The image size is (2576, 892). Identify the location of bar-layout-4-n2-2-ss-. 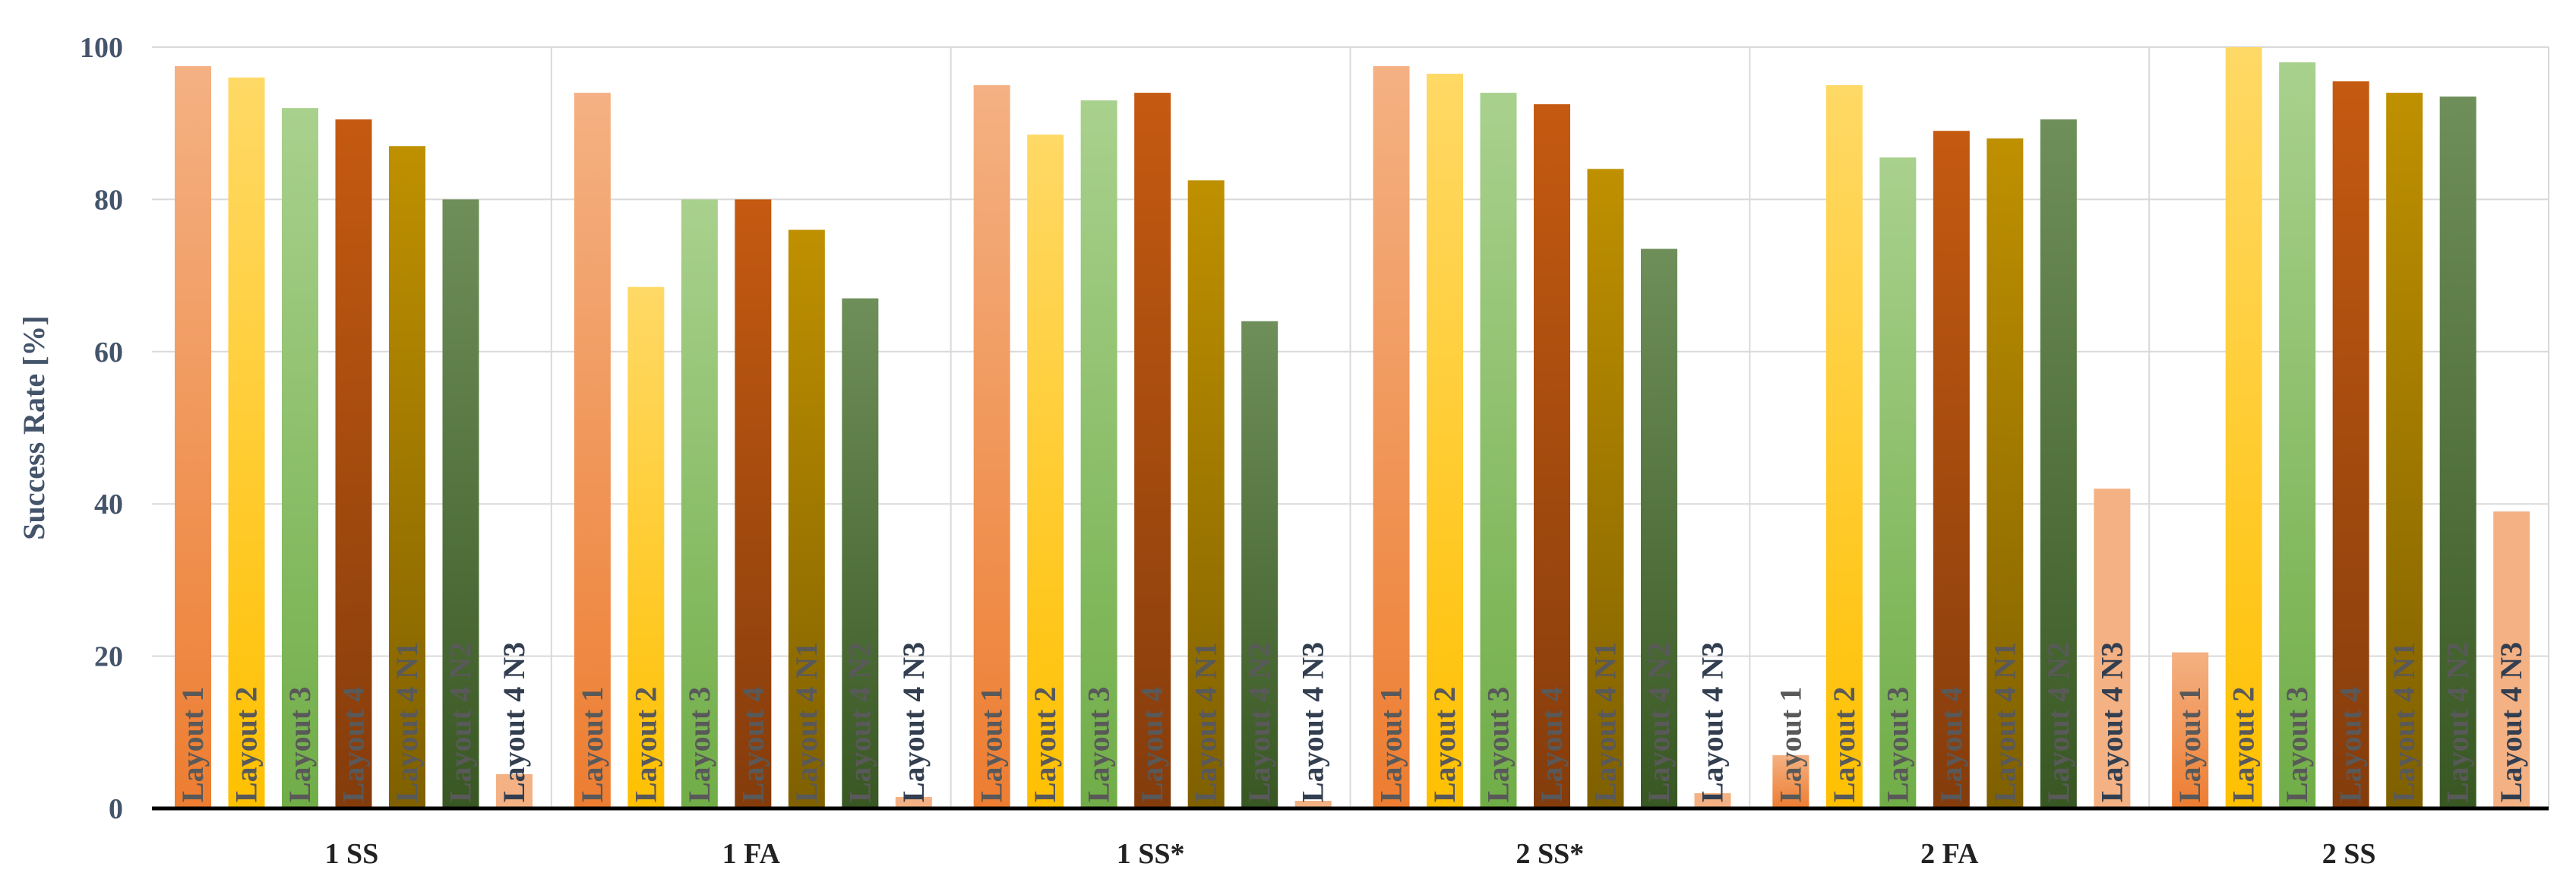
(1659, 528).